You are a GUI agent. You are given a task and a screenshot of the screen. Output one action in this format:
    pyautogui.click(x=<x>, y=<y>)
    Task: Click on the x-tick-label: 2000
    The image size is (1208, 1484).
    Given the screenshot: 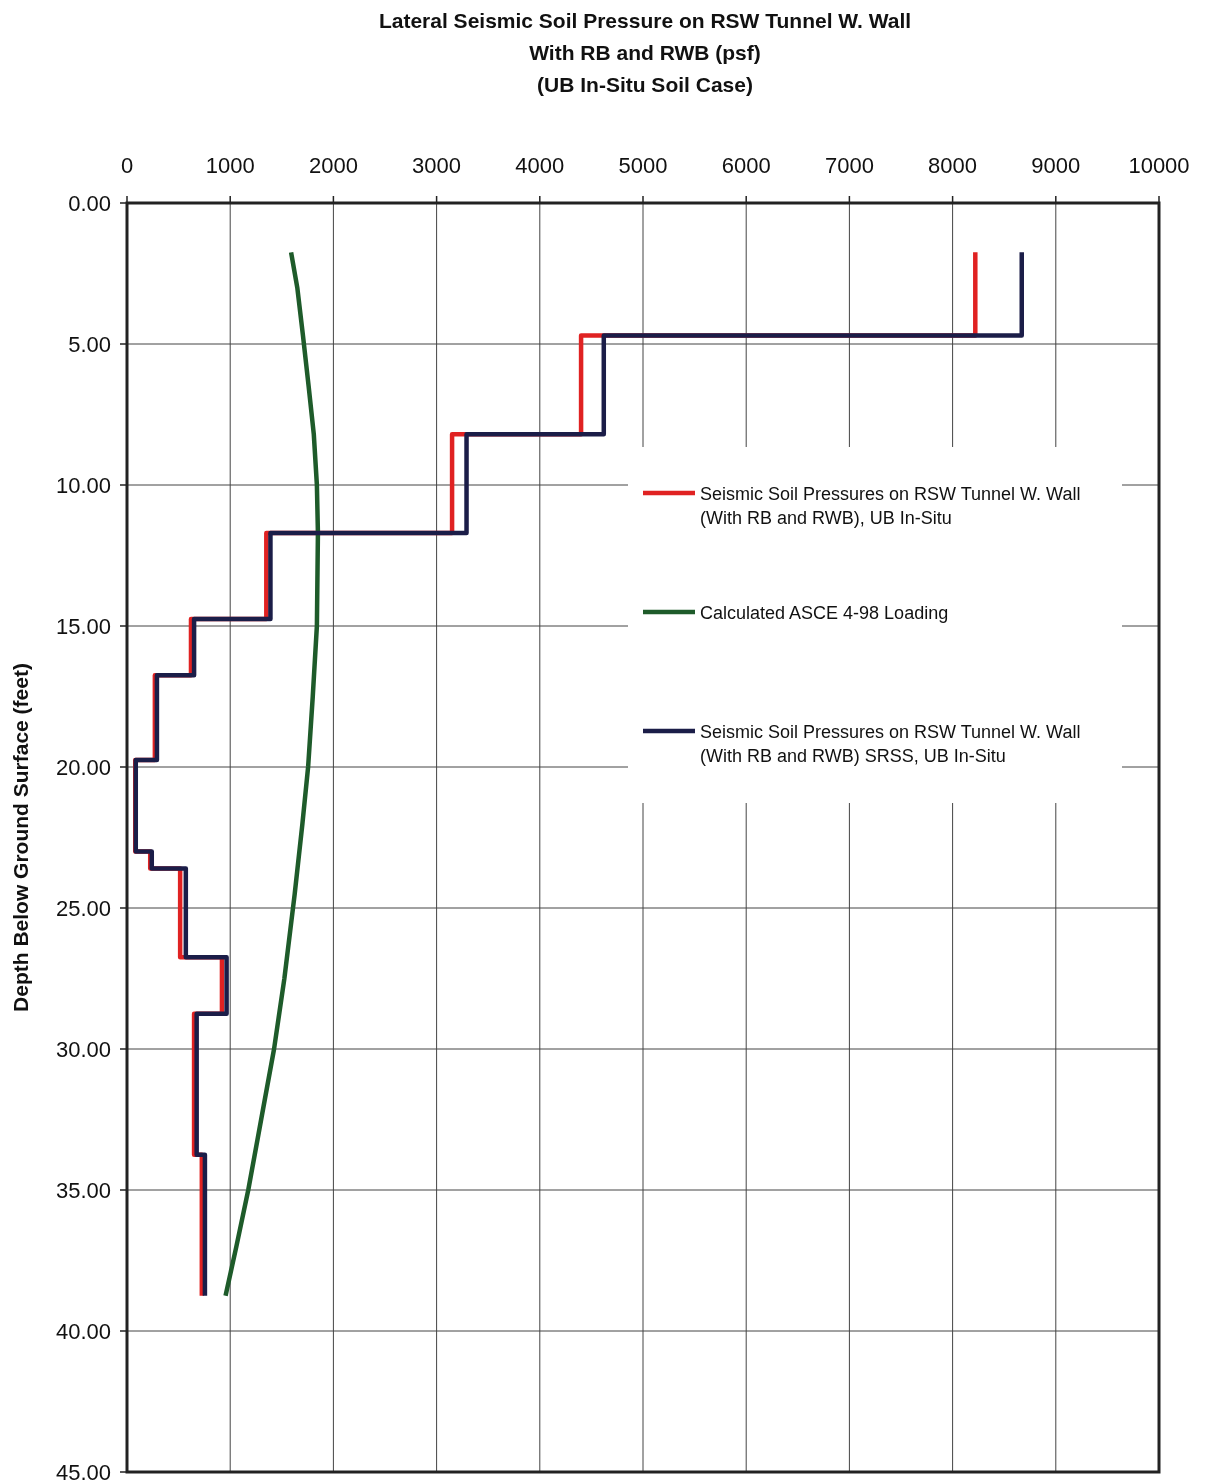 What is the action you would take?
    pyautogui.click(x=333, y=165)
    